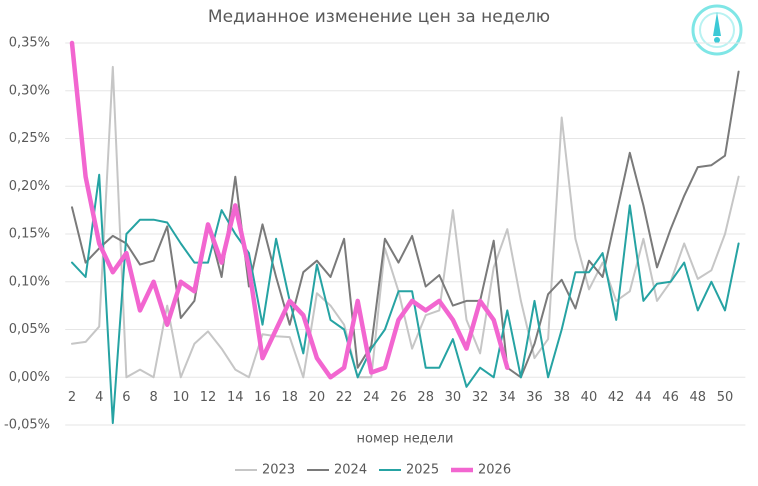 This screenshot has width=758, height=486. Describe the element at coordinates (208, 397) in the screenshot. I see `x-tick-label: 12` at that location.